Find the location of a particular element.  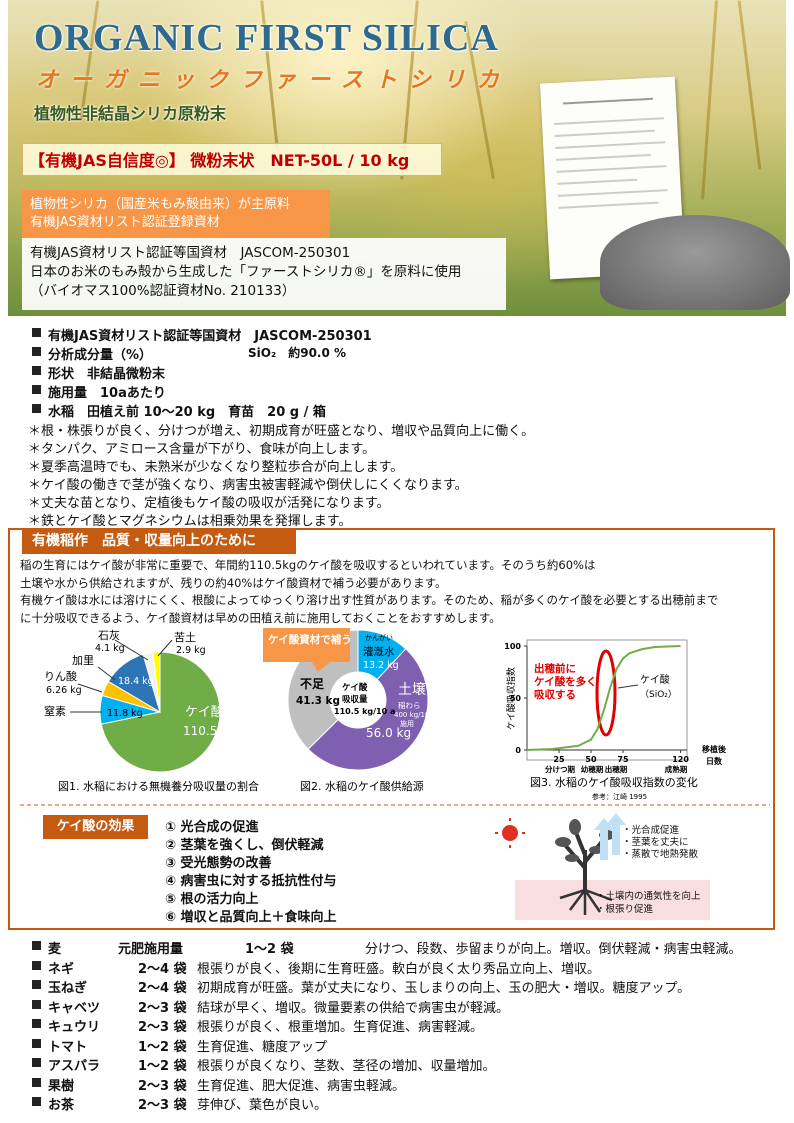

label: 2.9 kg is located at coordinates (191, 650).